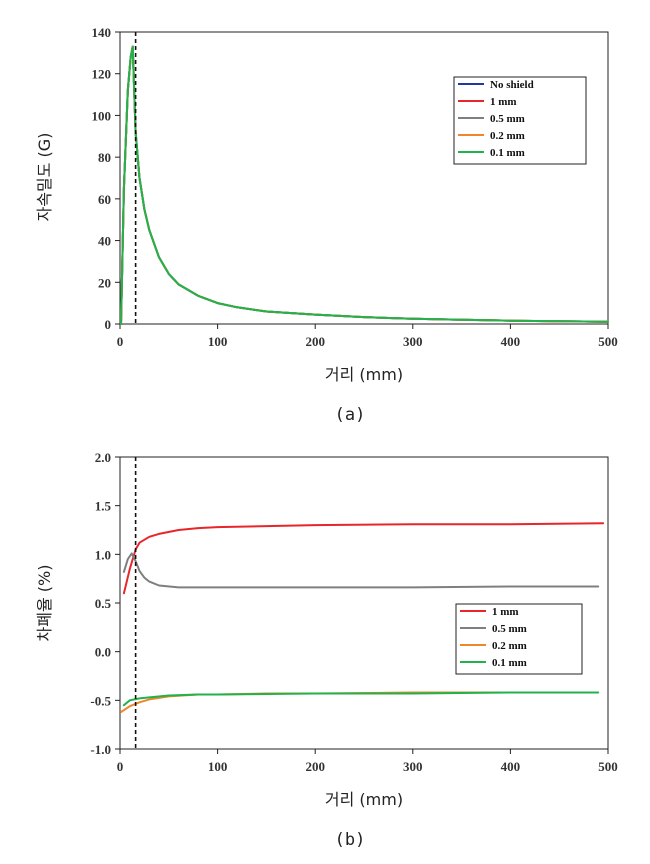 Image resolution: width=650 pixels, height=864 pixels. I want to click on chart-b-x-tick-label: 400, so click(511, 766).